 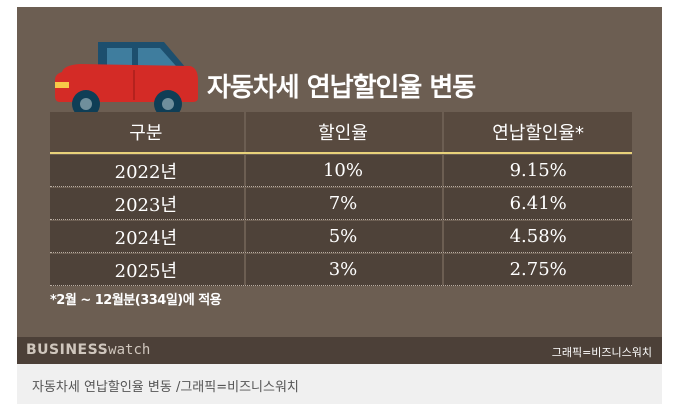 I want to click on table-header: 구분 할인율 연납할인율*, so click(x=341, y=133).